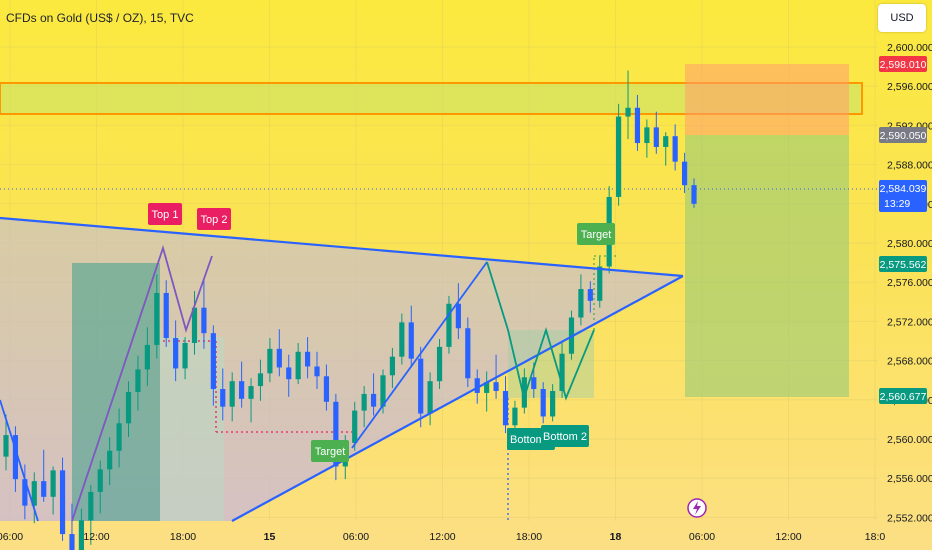  I want to click on annotation-target-right-label: Target, so click(596, 235).